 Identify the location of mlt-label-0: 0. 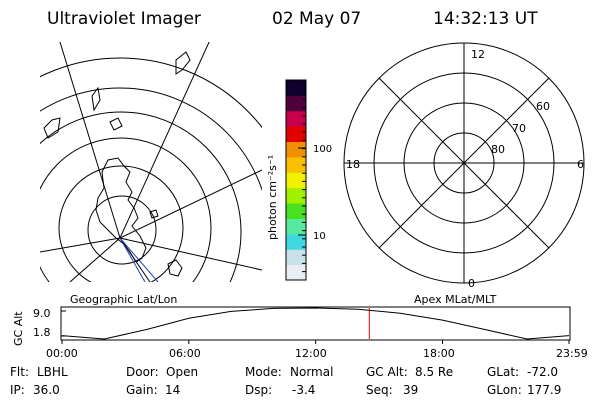
(471, 283).